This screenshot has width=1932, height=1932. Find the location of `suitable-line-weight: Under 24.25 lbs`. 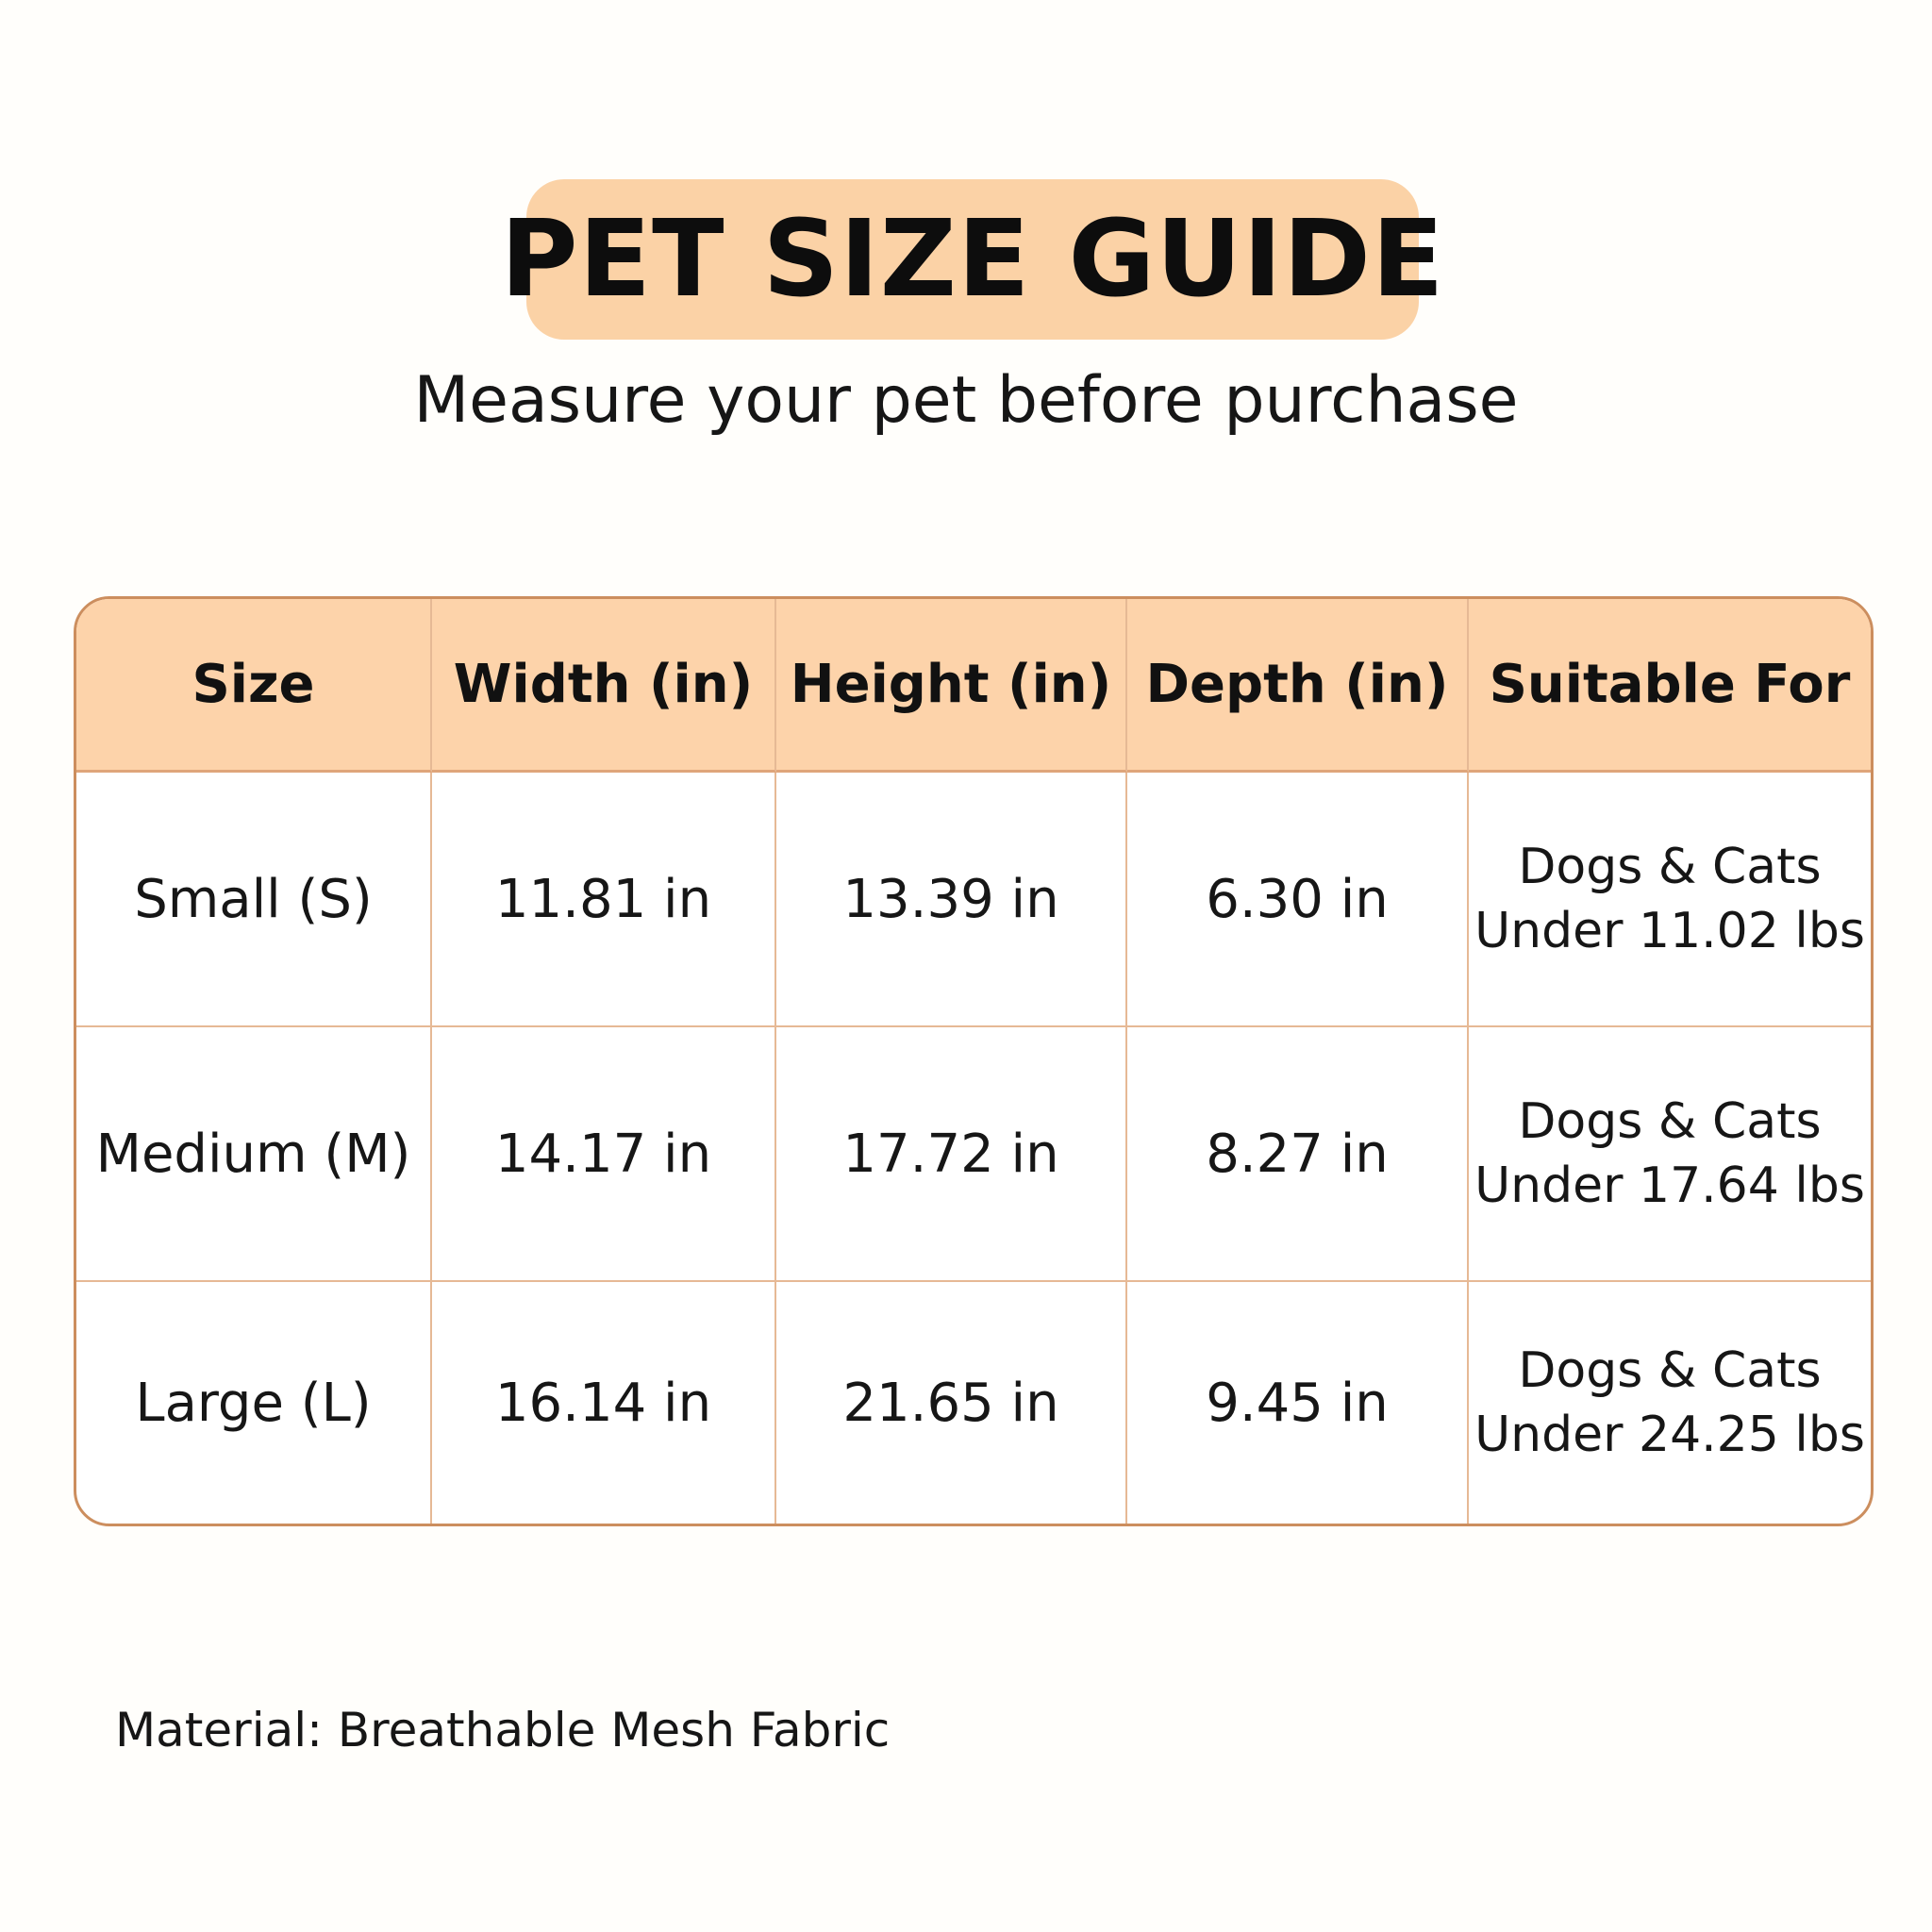

suitable-line-weight: Under 24.25 lbs is located at coordinates (1670, 1435).